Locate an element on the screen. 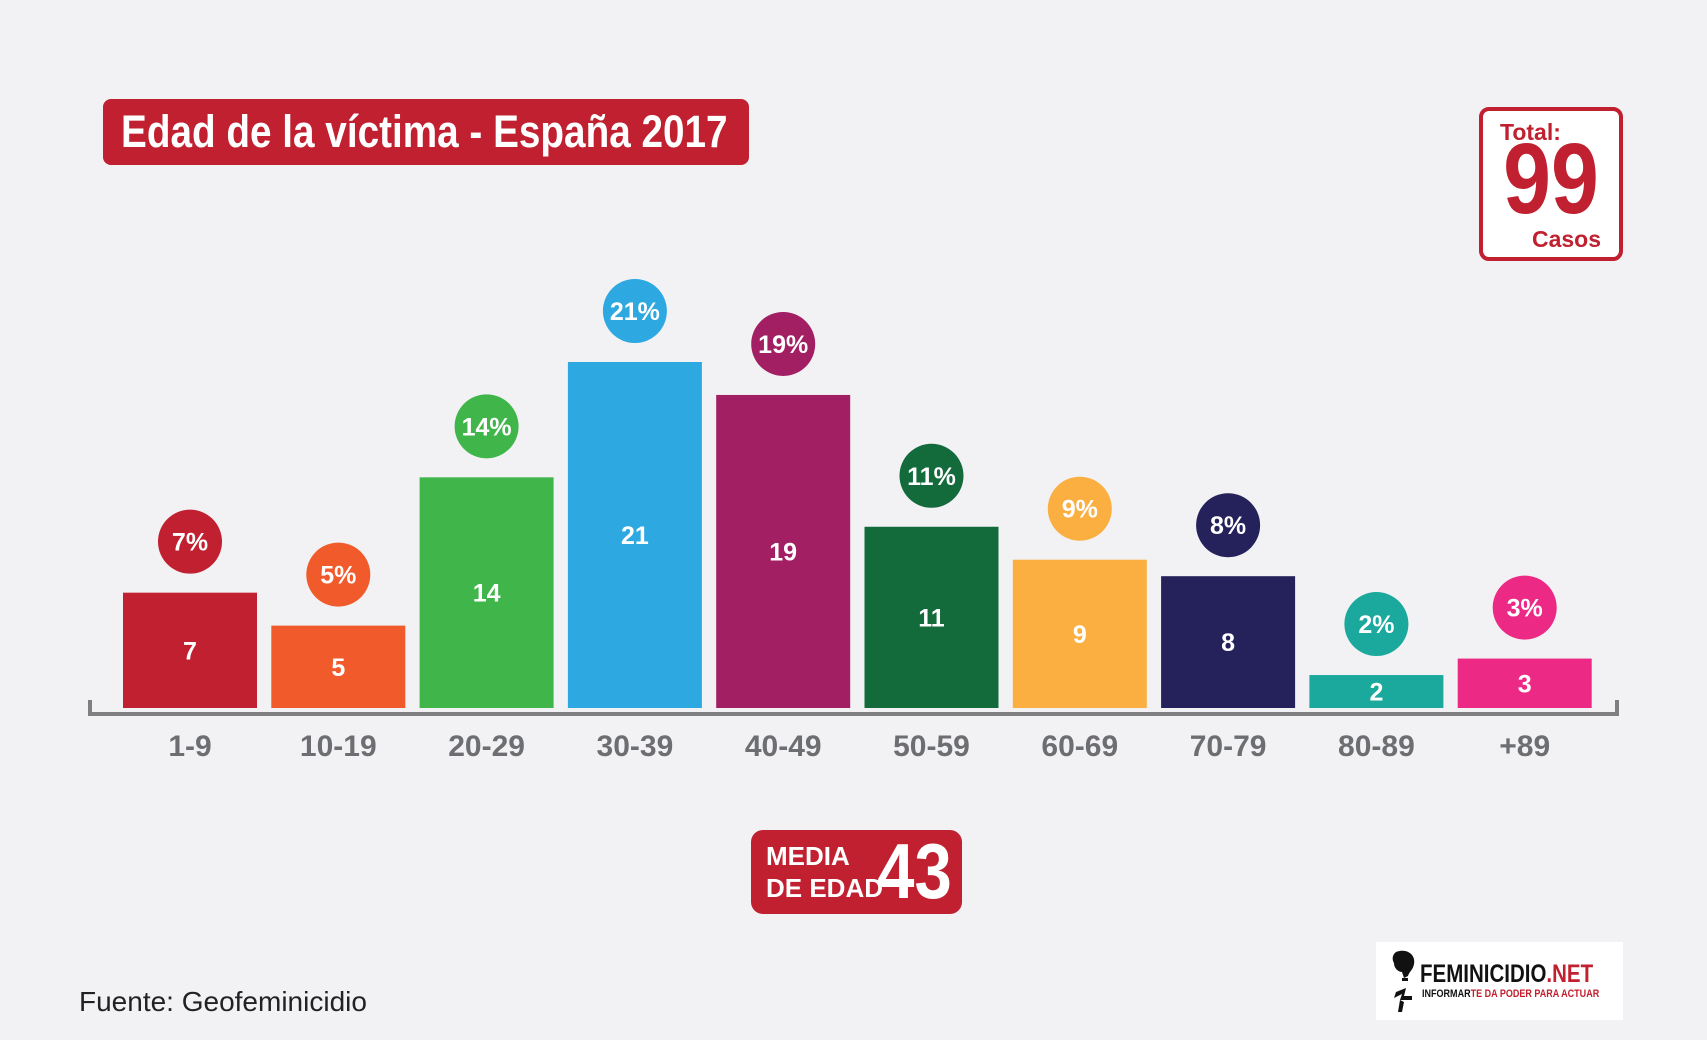  percent-label: 8% is located at coordinates (1228, 526).